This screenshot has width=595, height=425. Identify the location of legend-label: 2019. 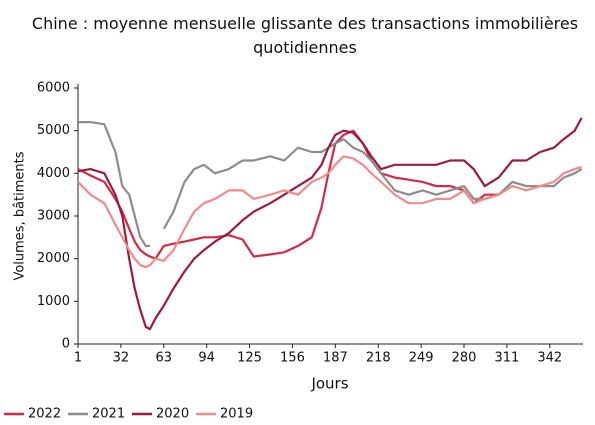
(236, 414).